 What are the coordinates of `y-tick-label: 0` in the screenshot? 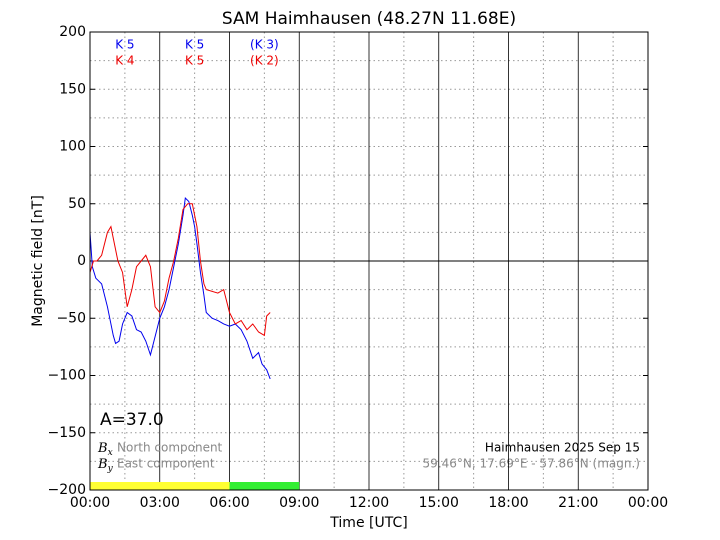 It's located at (81, 261).